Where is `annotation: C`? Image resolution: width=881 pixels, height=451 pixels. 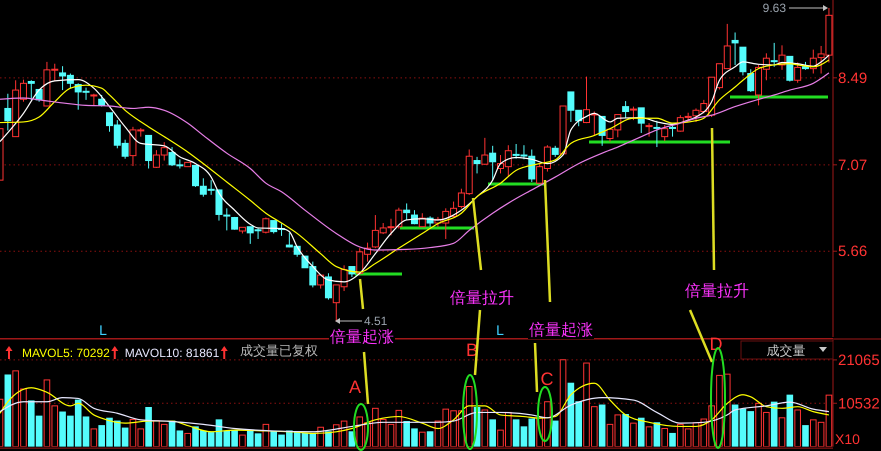 annotation: C is located at coordinates (547, 379).